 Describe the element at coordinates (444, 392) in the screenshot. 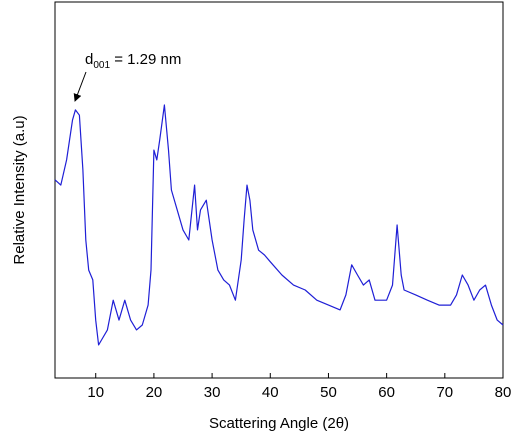

I see `x-tick-label: 70` at that location.